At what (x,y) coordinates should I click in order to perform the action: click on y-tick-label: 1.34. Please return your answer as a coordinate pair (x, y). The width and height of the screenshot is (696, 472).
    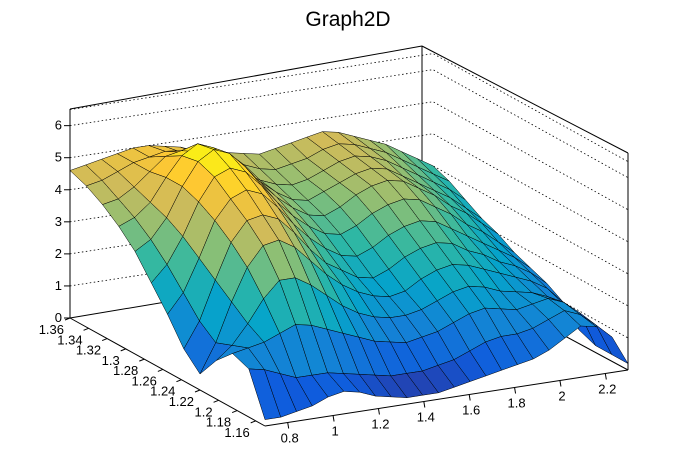
    Looking at the image, I should click on (69, 339).